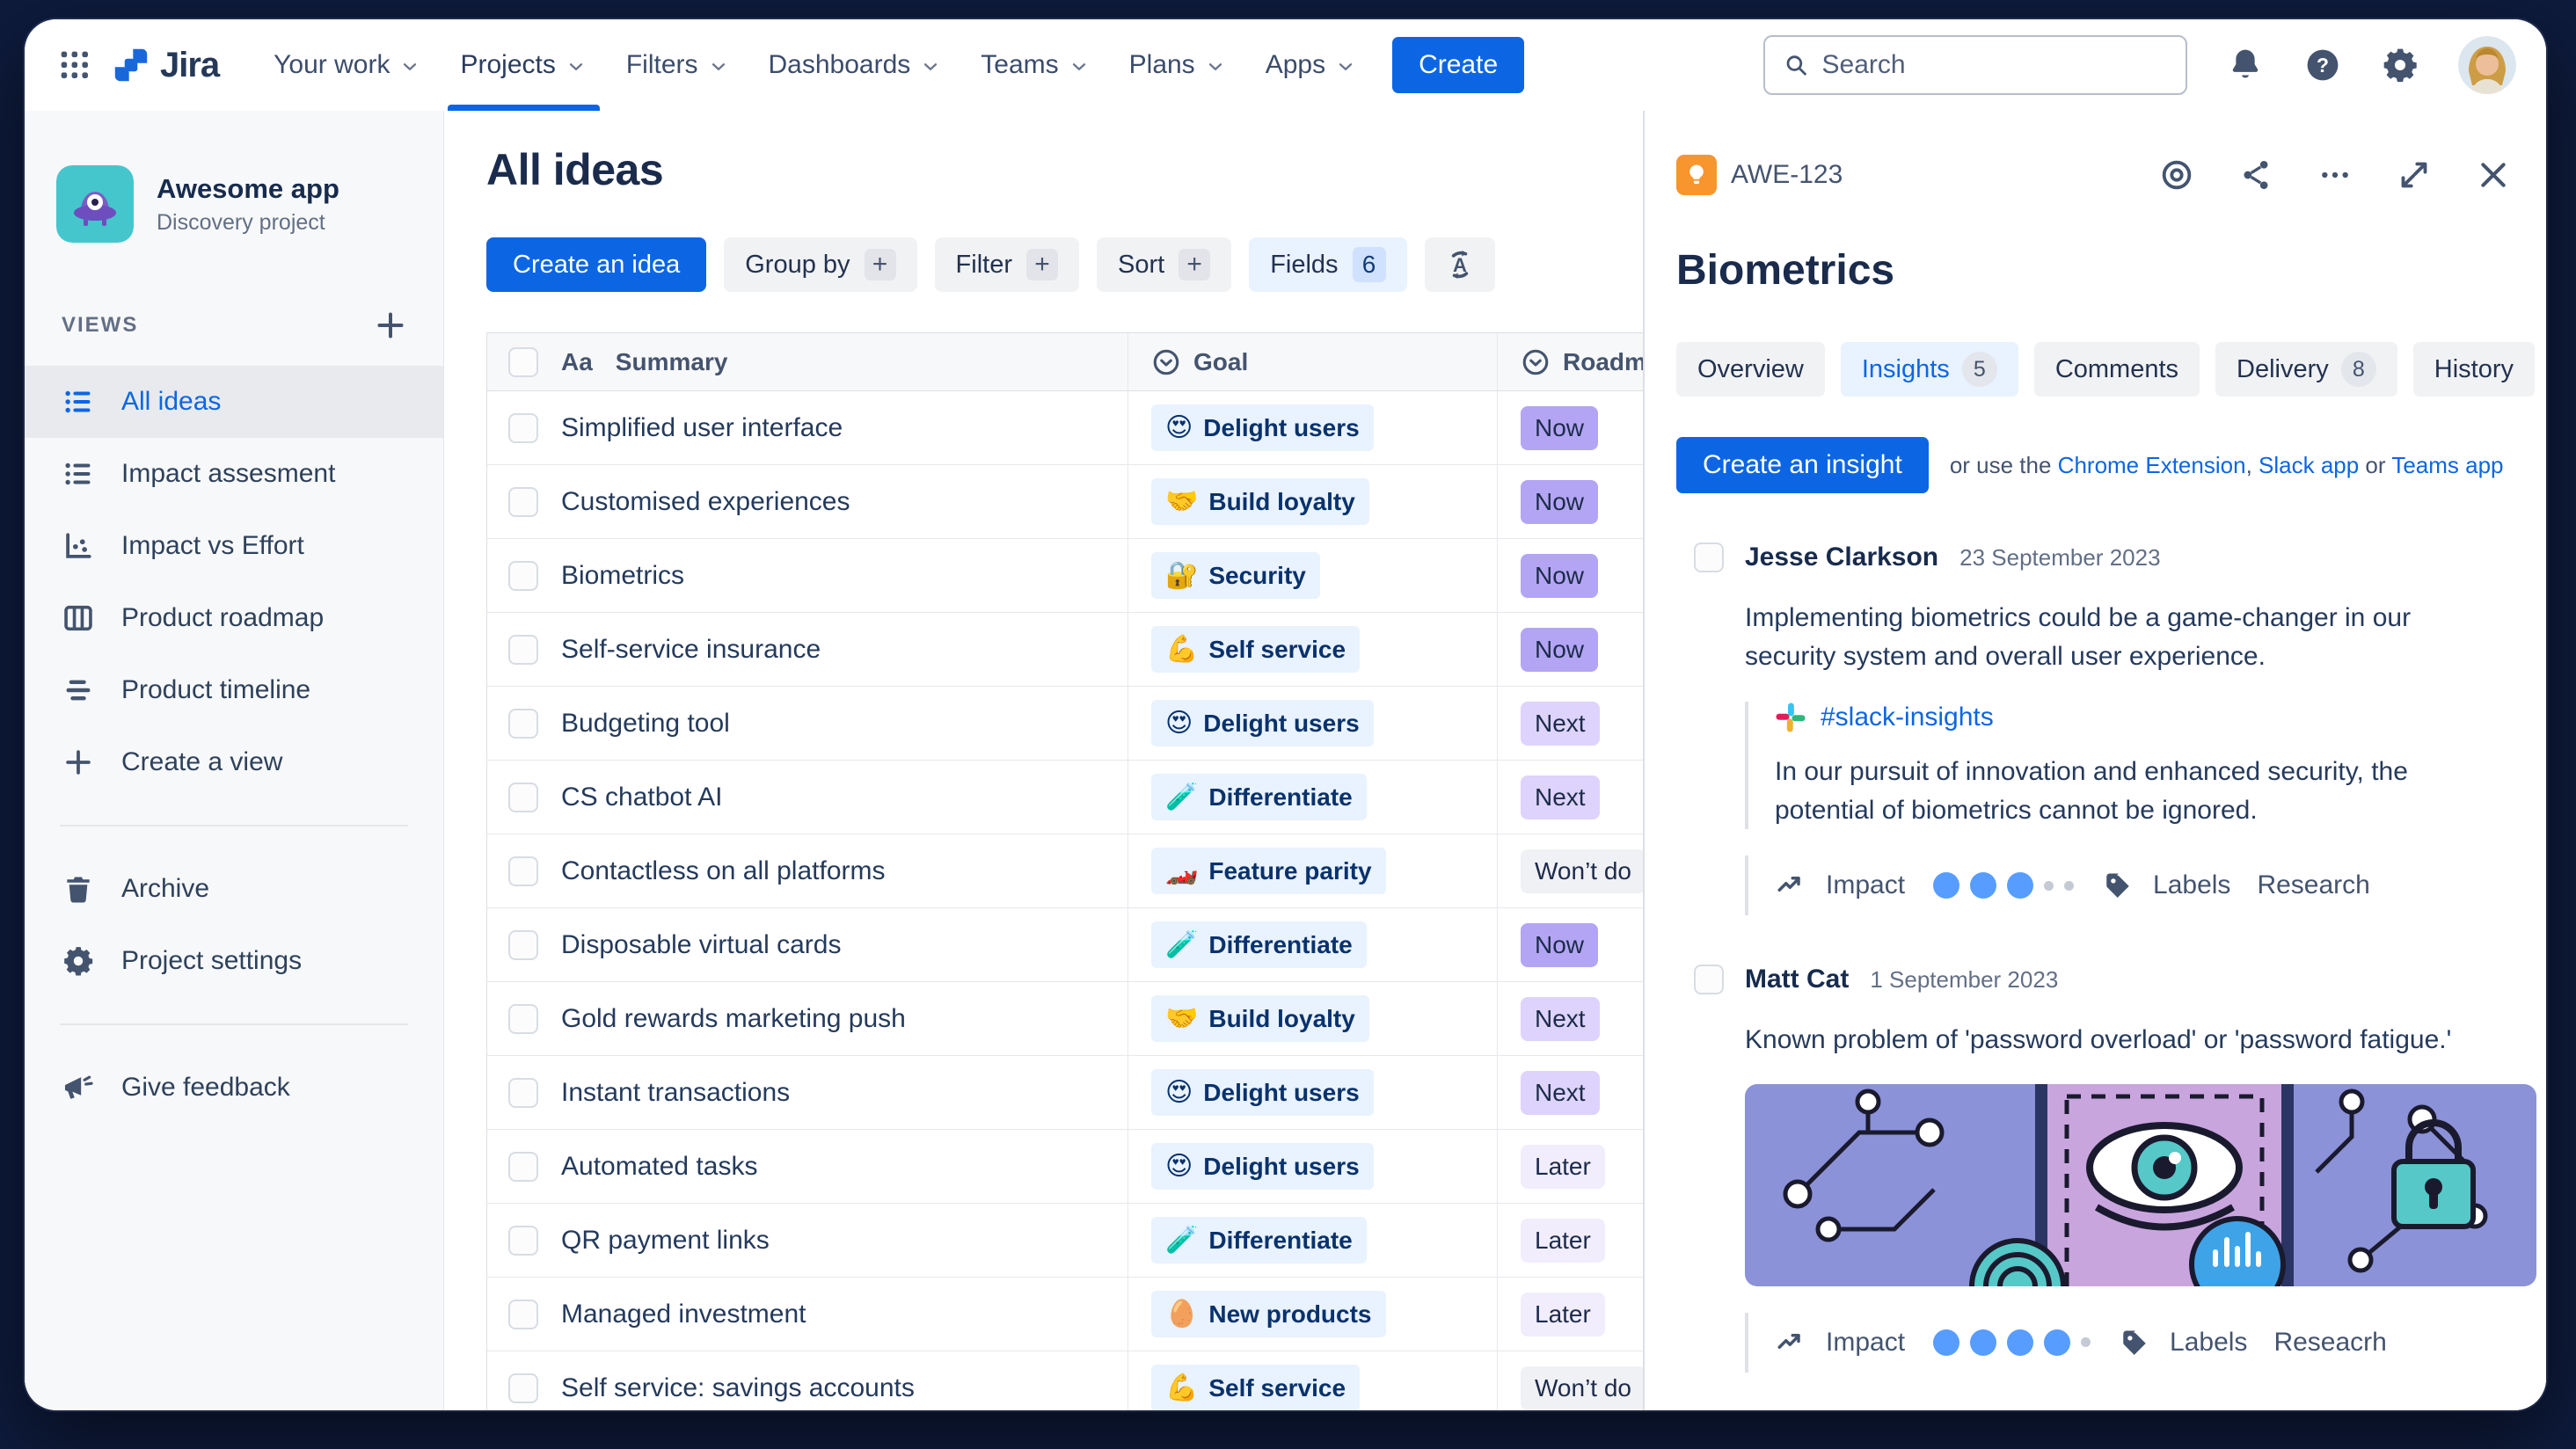 The image size is (2576, 1449). What do you see at coordinates (1133, 1167) in the screenshot?
I see `table-row: Automated tasks 😍 Delight users Later` at bounding box center [1133, 1167].